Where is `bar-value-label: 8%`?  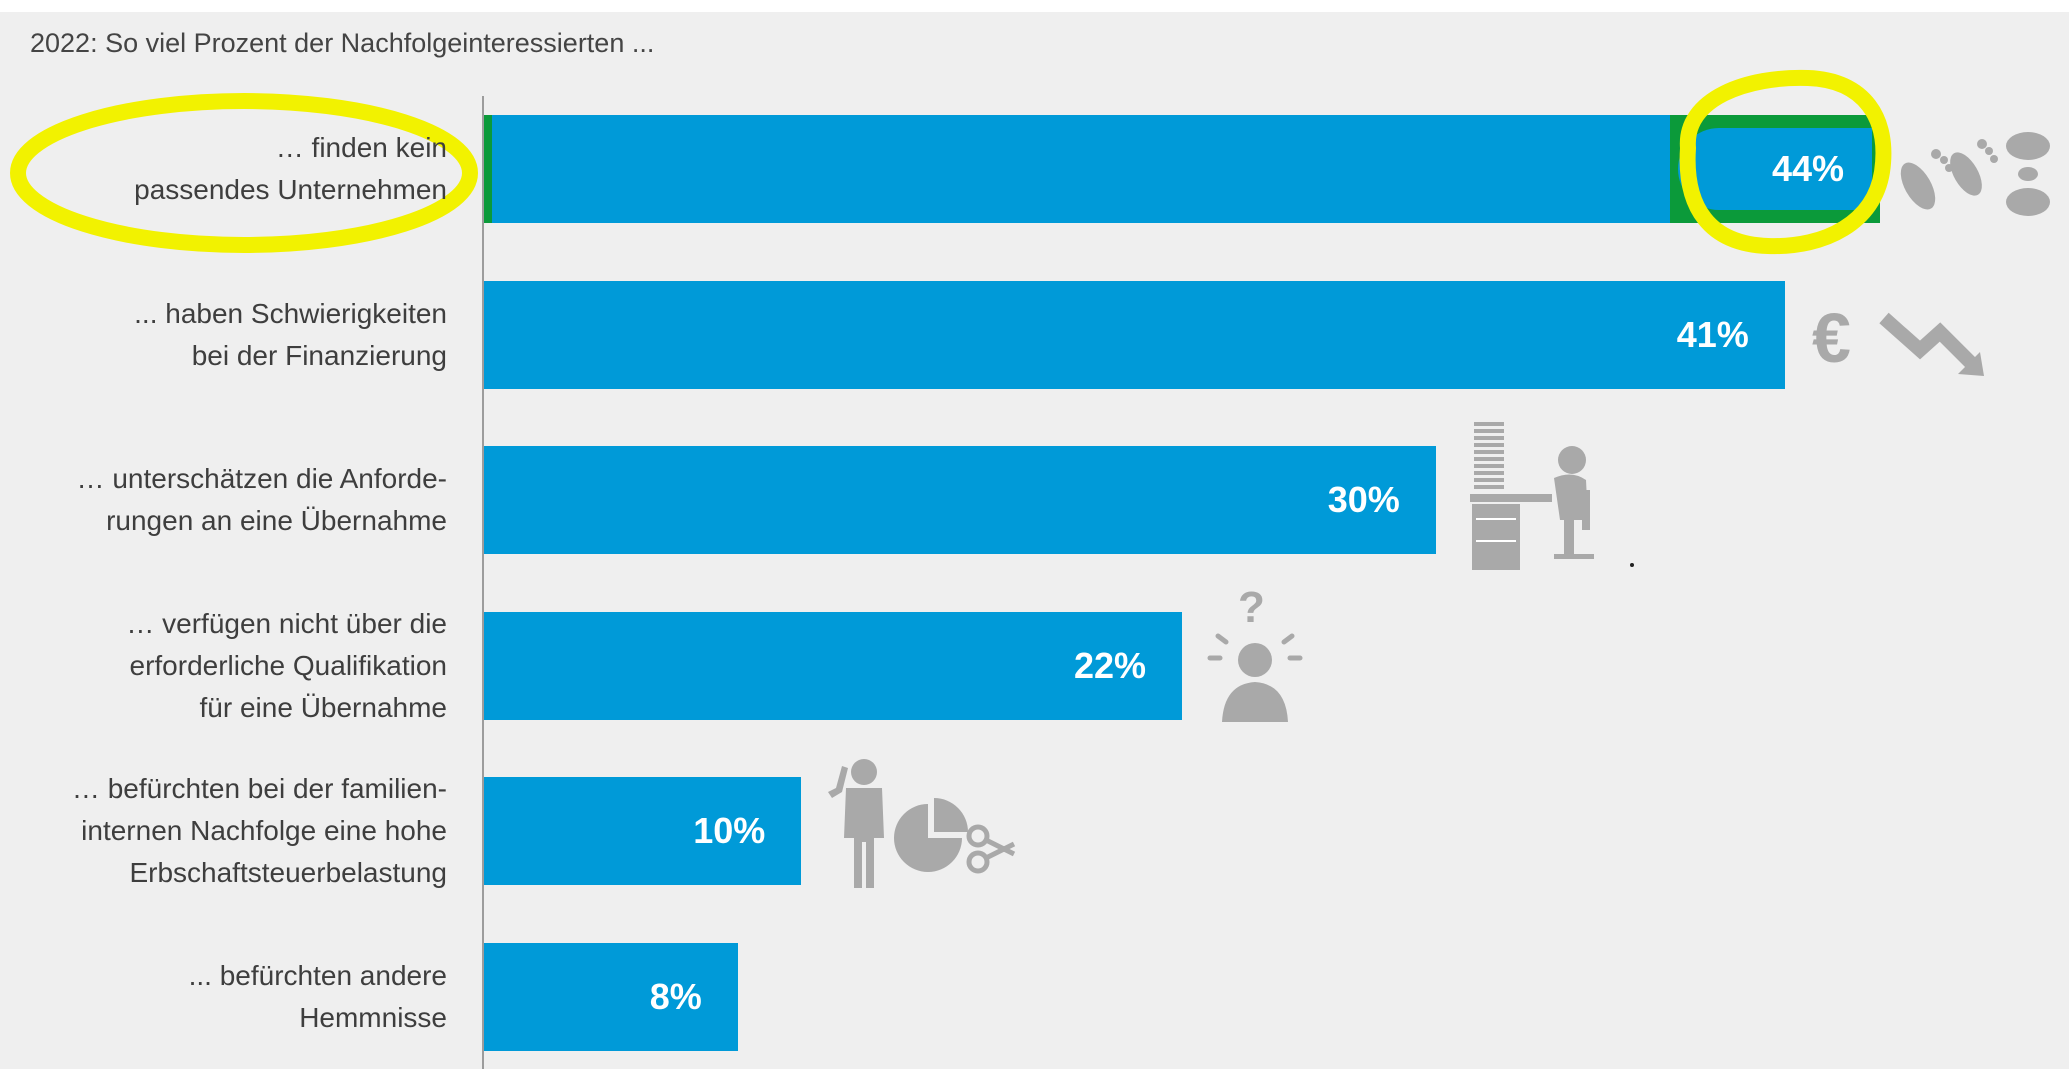 bar-value-label: 8% is located at coordinates (675, 996).